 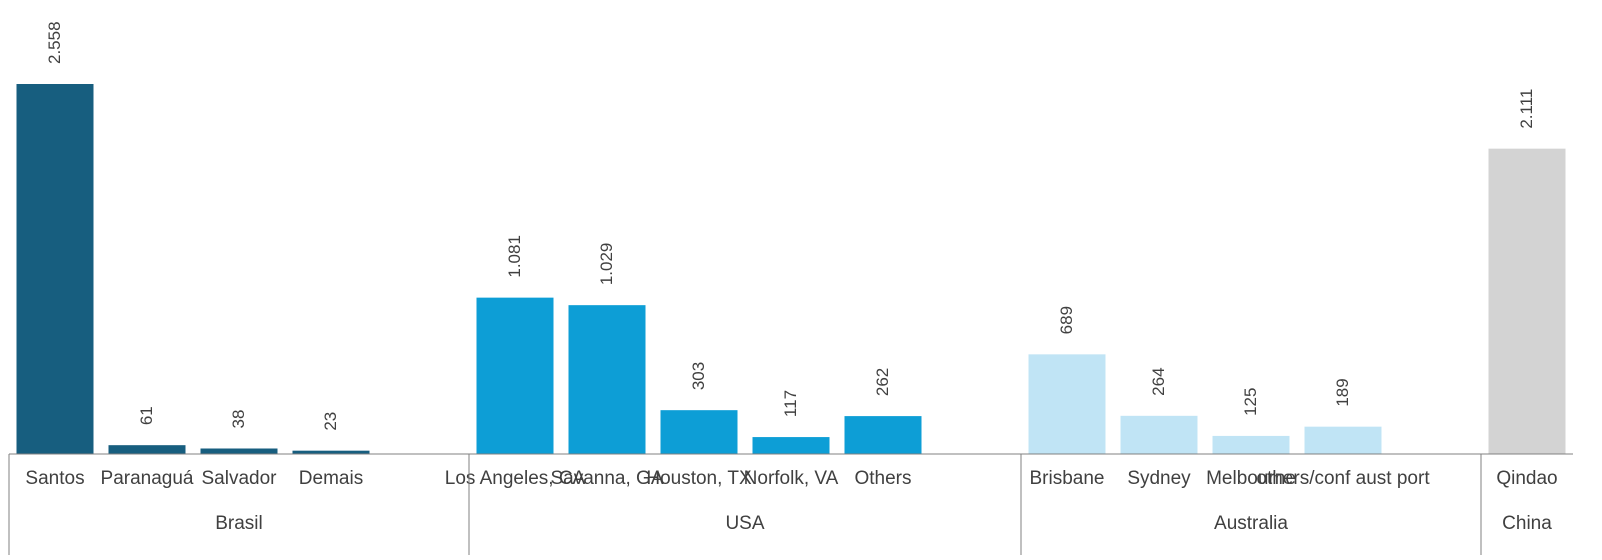 I want to click on bar-salvador, so click(x=239, y=451).